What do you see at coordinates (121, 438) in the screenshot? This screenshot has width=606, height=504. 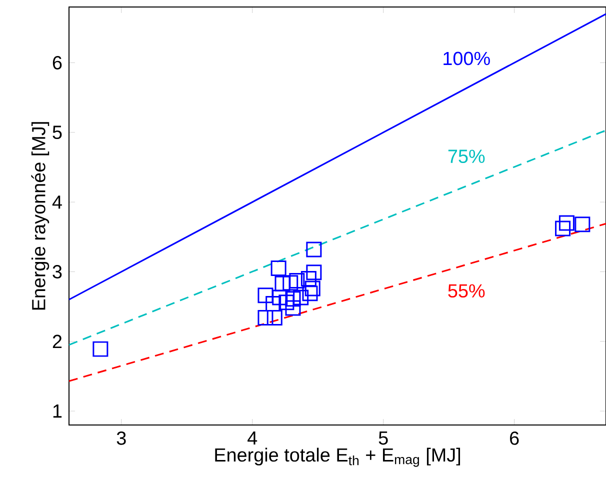 I see `x-tick-label: 3` at bounding box center [121, 438].